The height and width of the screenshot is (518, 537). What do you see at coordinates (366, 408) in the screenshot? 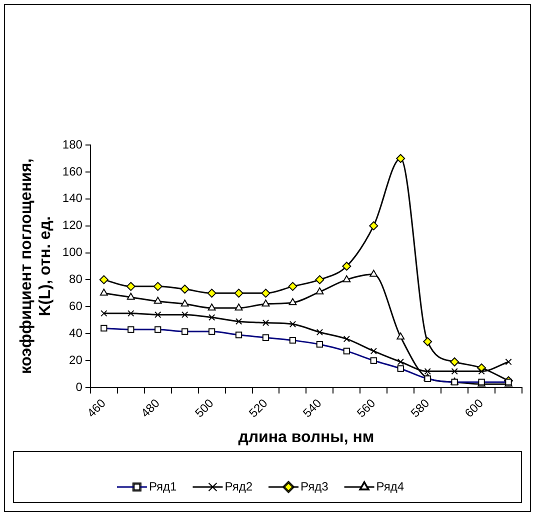
I see `x-tick-label: 560` at bounding box center [366, 408].